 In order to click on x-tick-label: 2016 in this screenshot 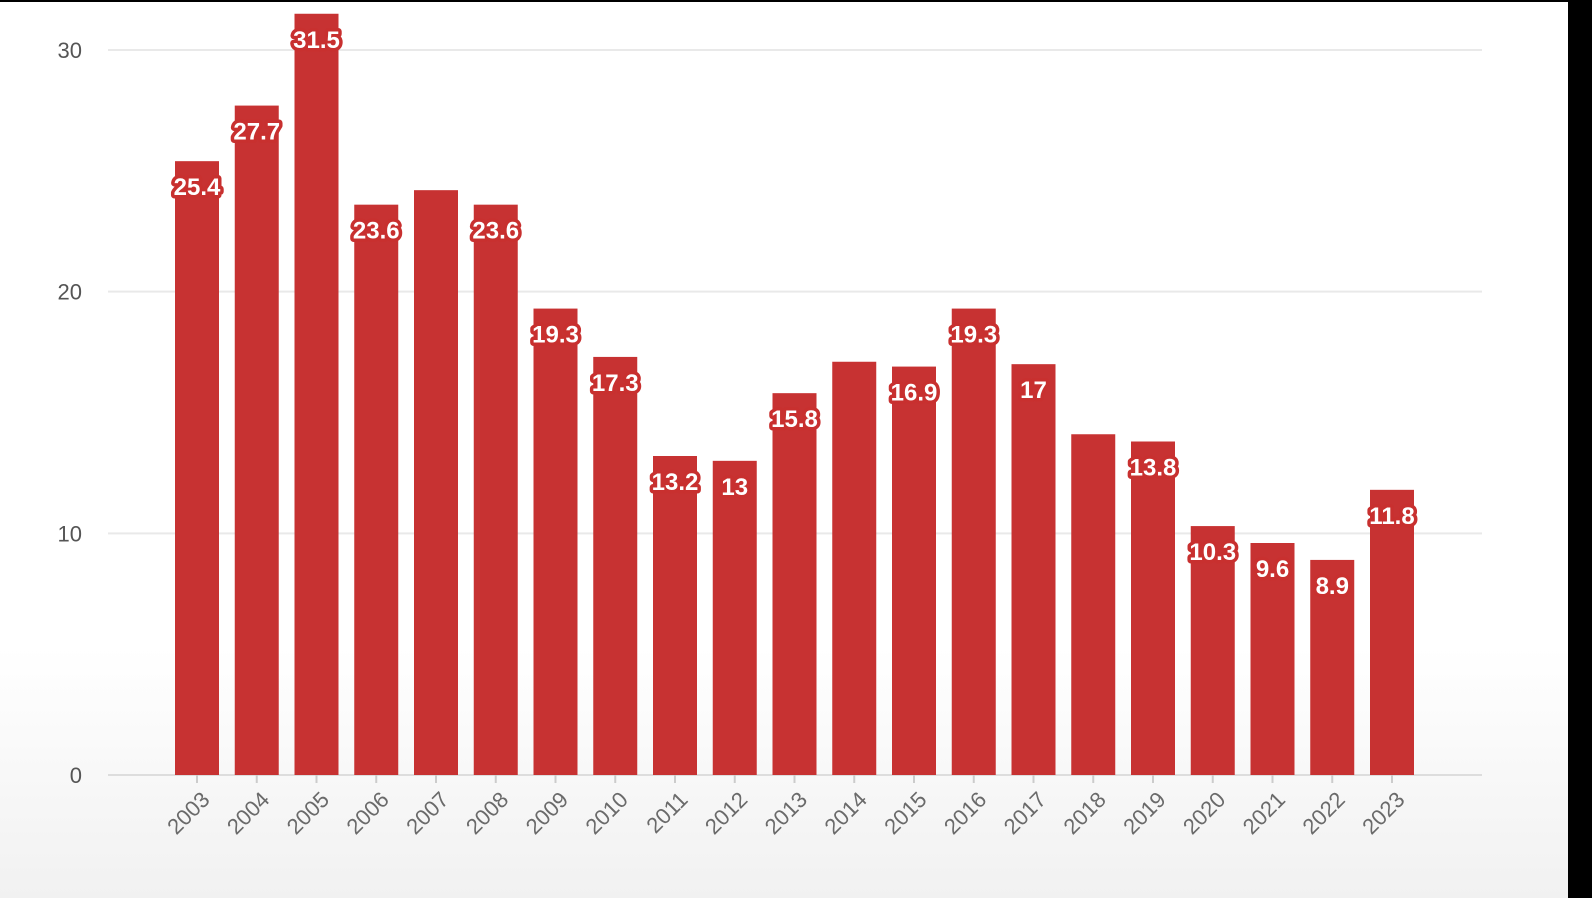, I will do `click(965, 813)`.